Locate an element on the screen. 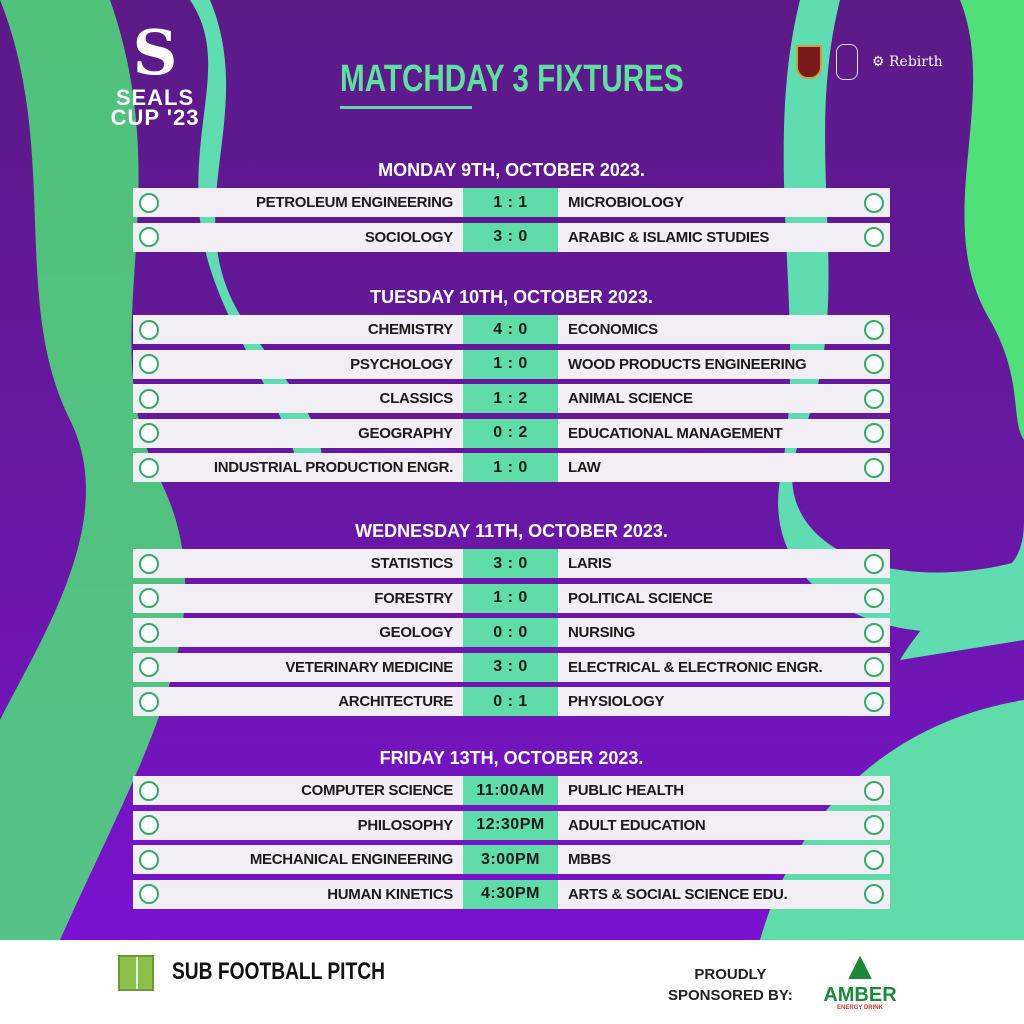 Image resolution: width=1024 pixels, height=1024 pixels. home-team: INDUSTRIAL PRODUCTION ENGR. is located at coordinates (298, 468).